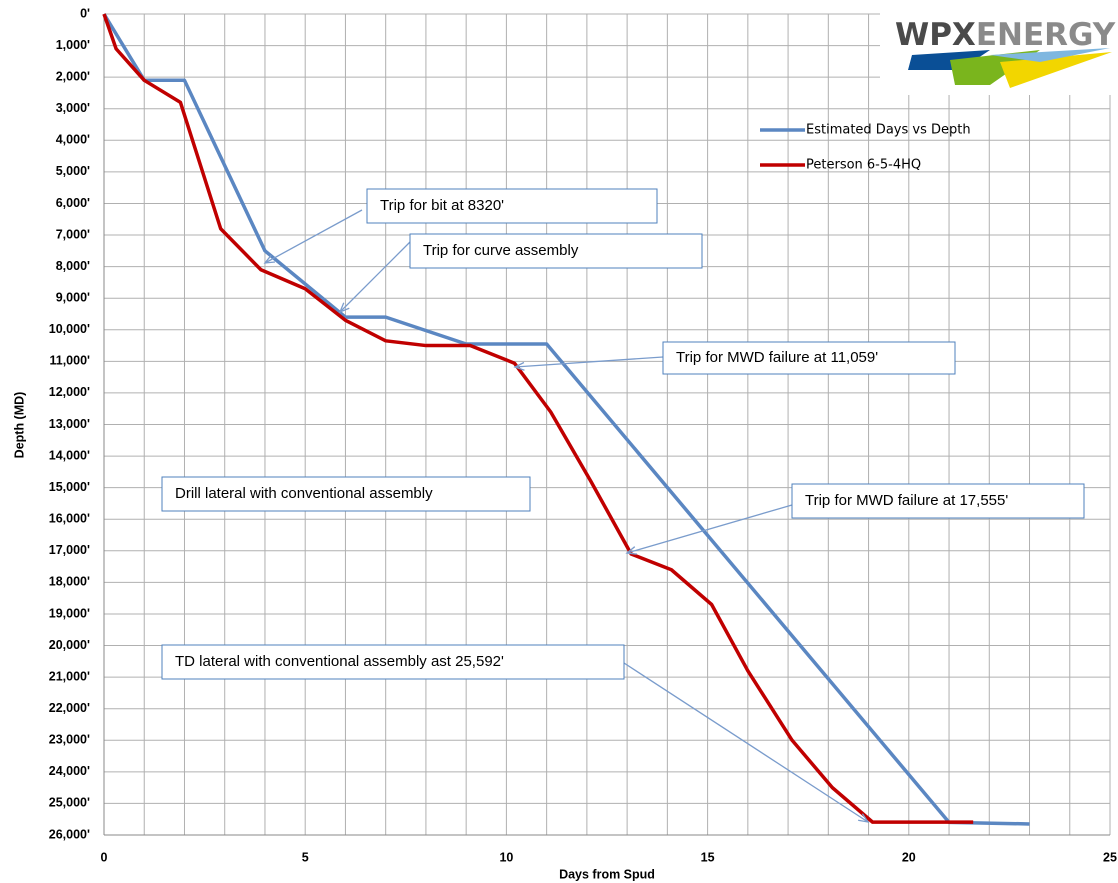  Describe the element at coordinates (73, 234) in the screenshot. I see `y-tick-label: 7,000'` at that location.